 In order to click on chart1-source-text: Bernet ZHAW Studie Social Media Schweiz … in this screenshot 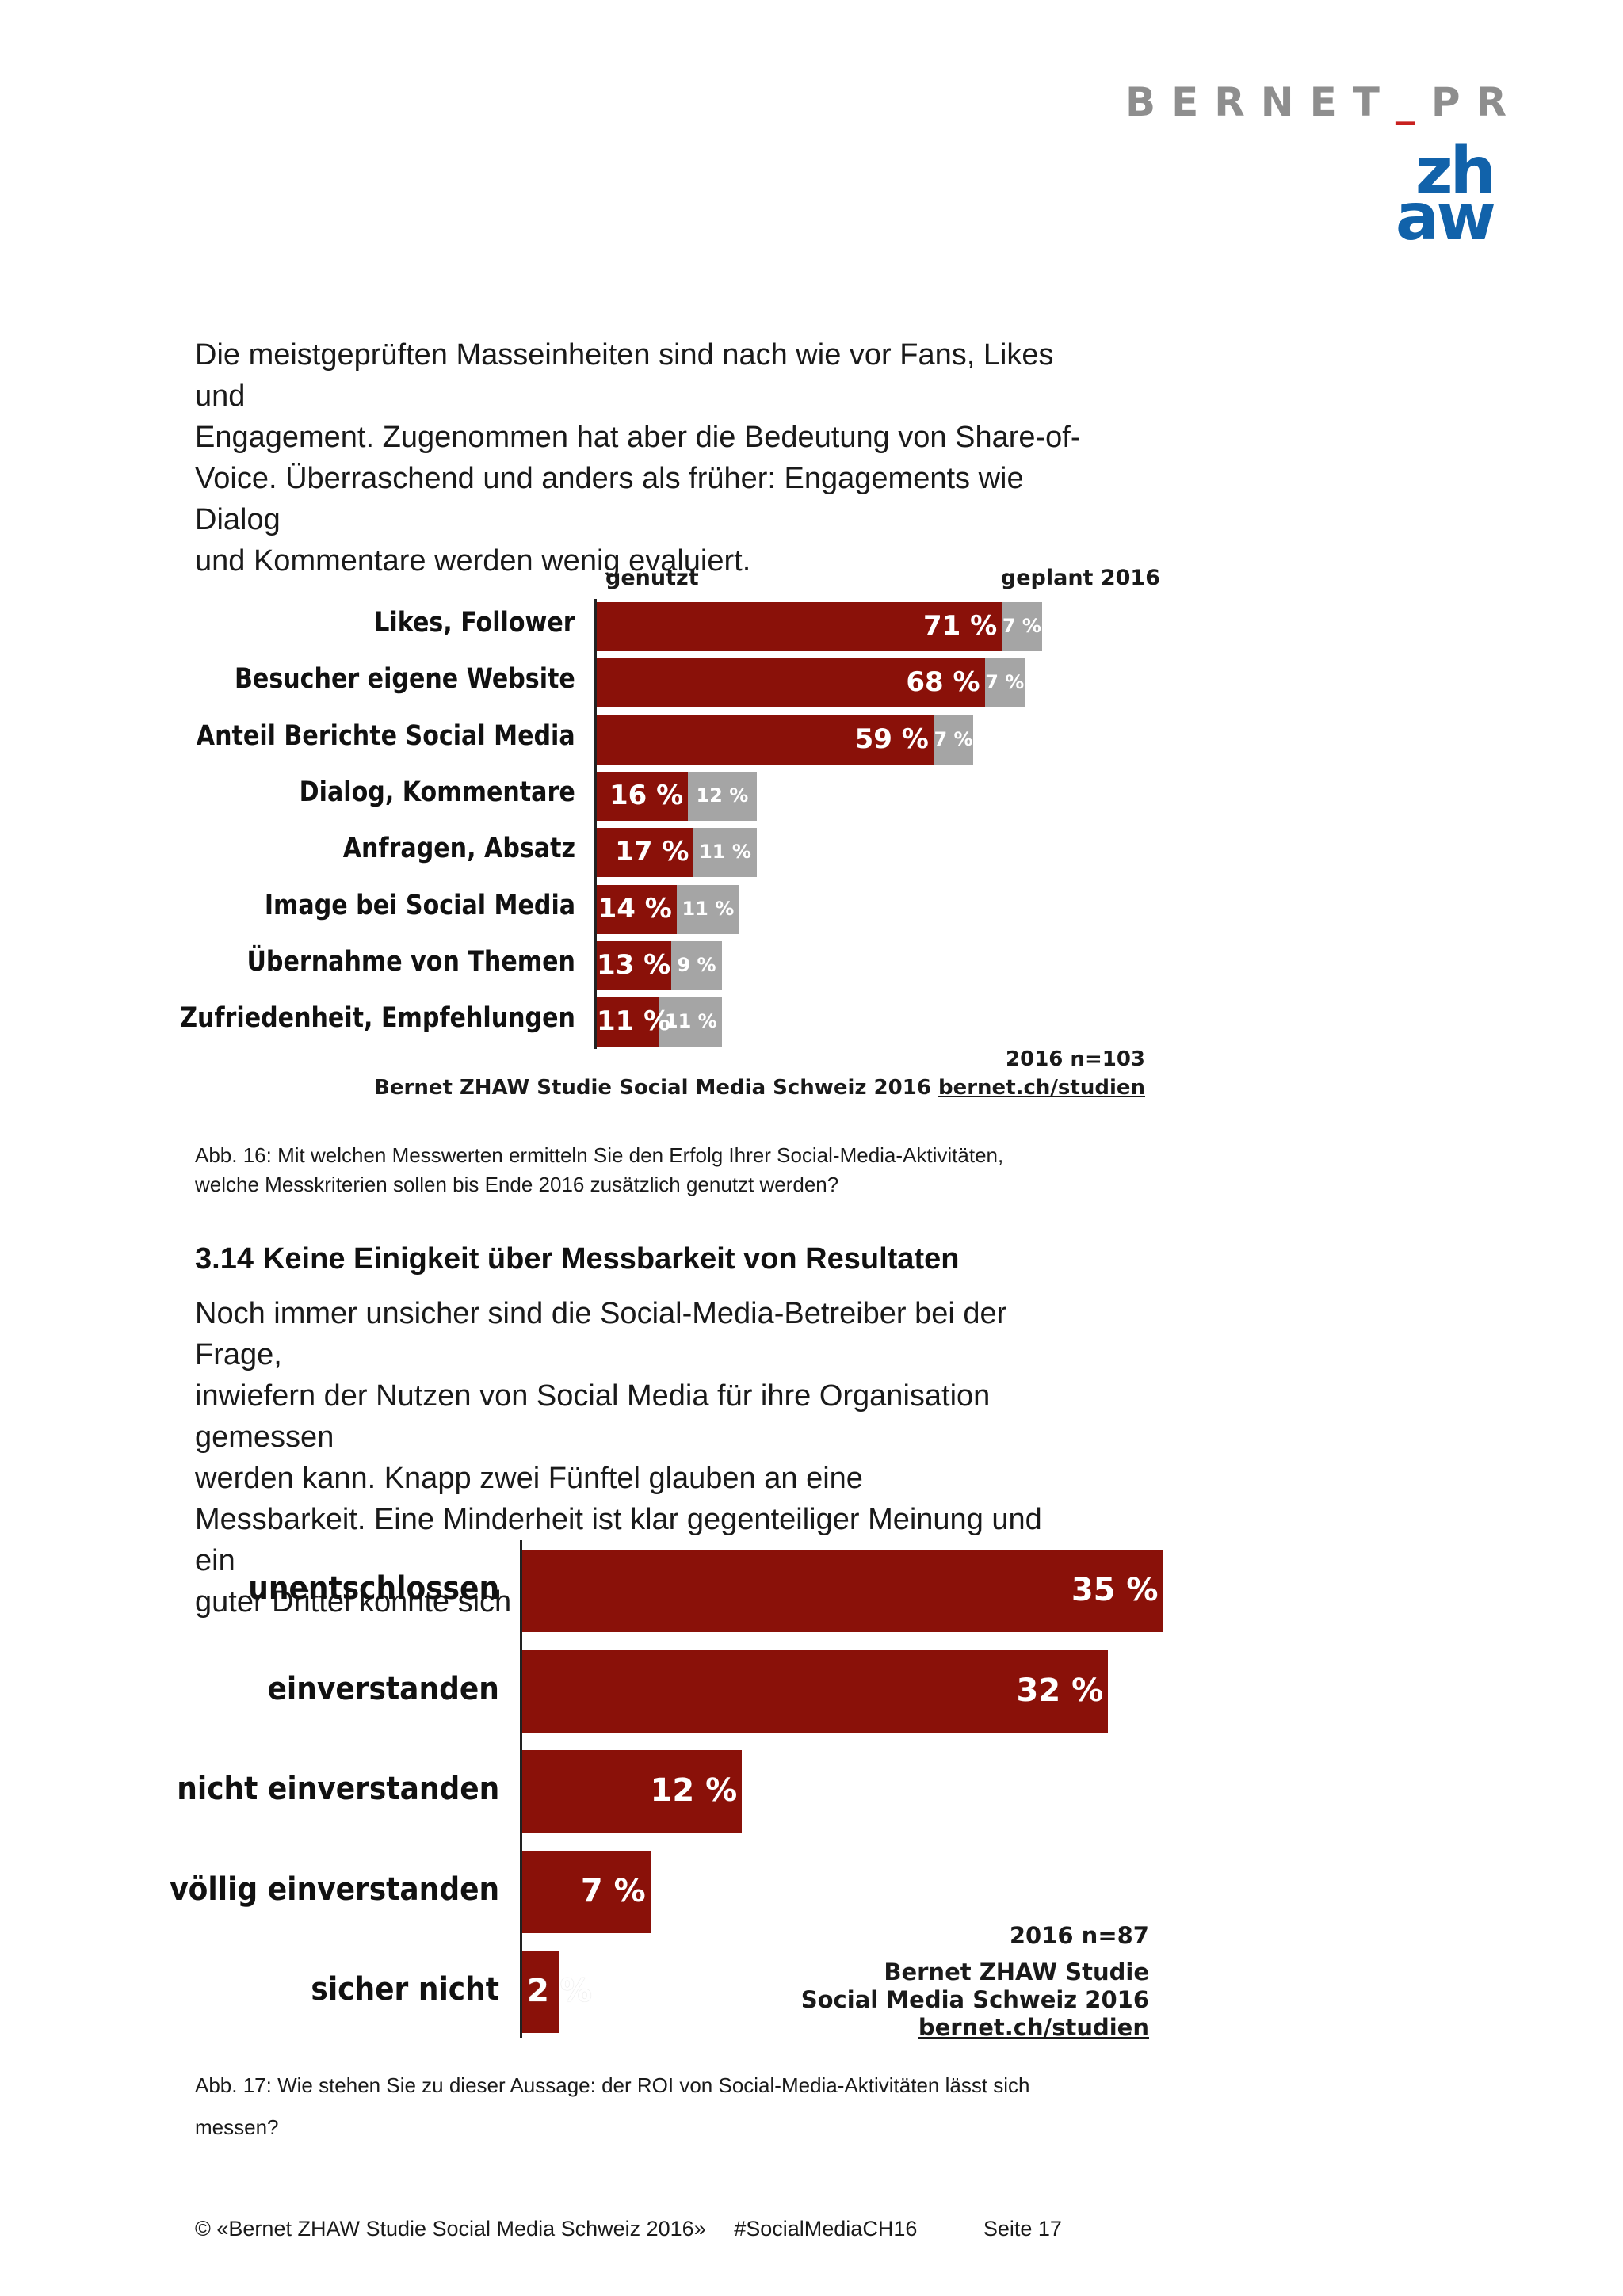, I will do `click(656, 1088)`.